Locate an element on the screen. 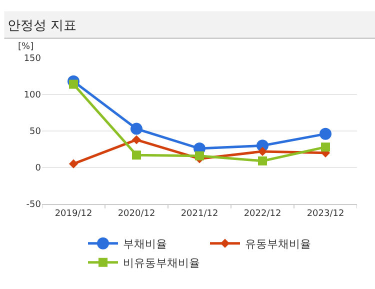 Image resolution: width=375 pixels, height=289 pixels. legend-label: 비유동부채비율 is located at coordinates (161, 263).